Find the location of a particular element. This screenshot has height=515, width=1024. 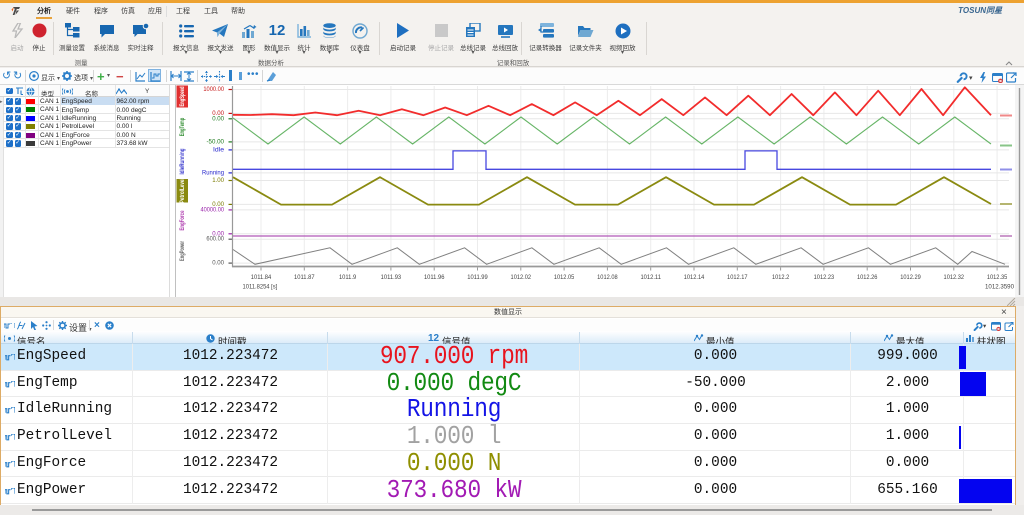

svg-text: 1012.32 is located at coordinates (954, 277).